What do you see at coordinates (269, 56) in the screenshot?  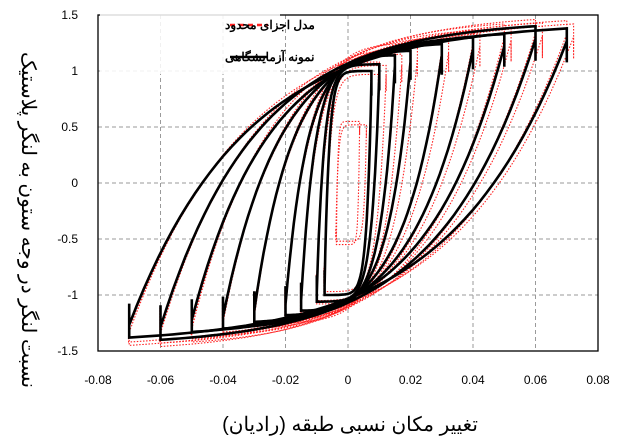 I see `legend-label-experimental: نمونه آزمایشگاهی` at bounding box center [269, 56].